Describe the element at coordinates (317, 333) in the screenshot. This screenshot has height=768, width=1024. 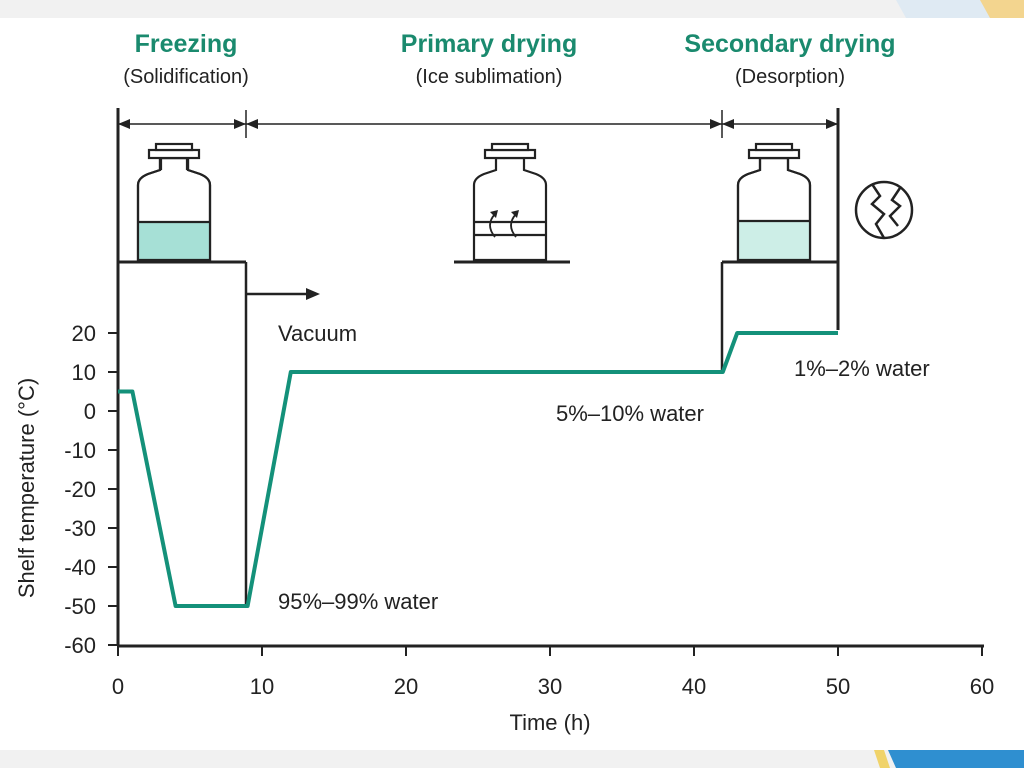
I see `vacuum-label: Vacuum` at that location.